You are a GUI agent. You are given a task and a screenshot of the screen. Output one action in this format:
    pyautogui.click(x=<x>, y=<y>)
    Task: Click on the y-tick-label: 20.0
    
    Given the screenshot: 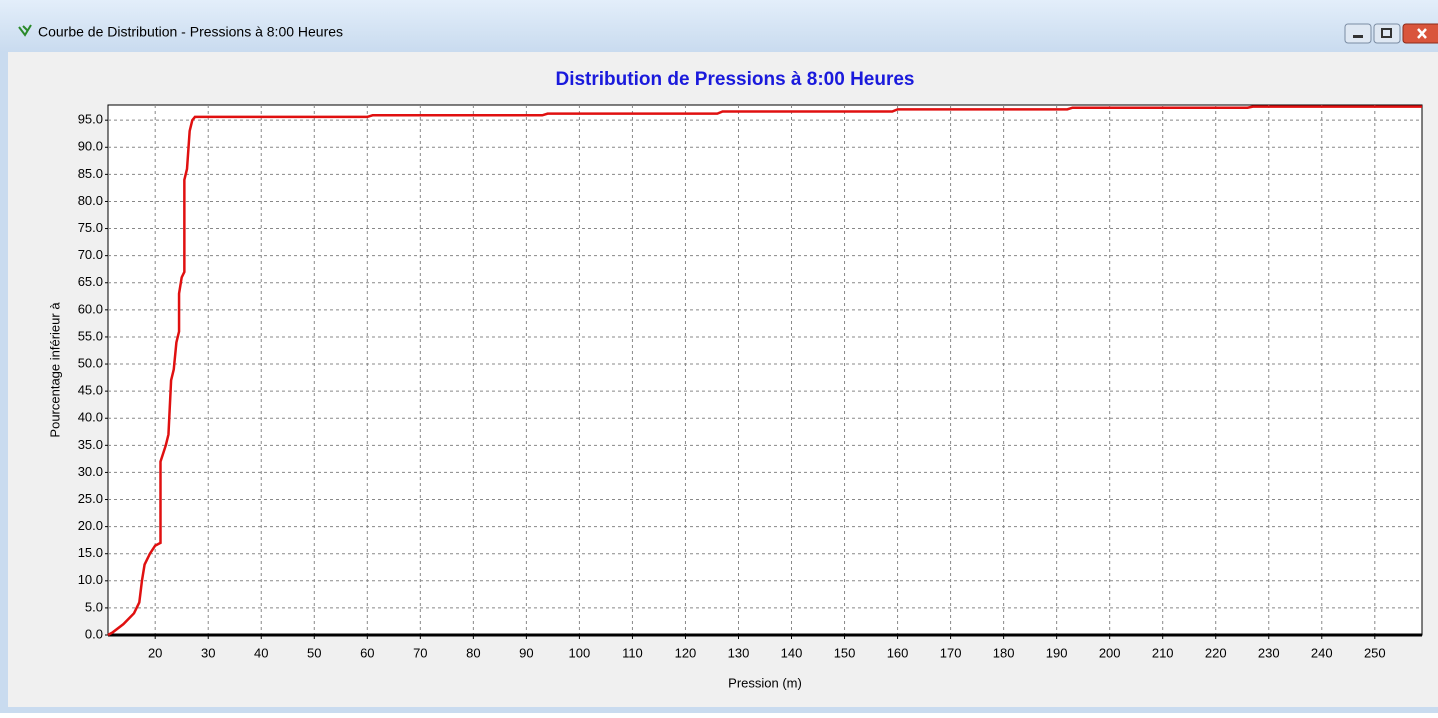 What is the action you would take?
    pyautogui.click(x=90, y=525)
    